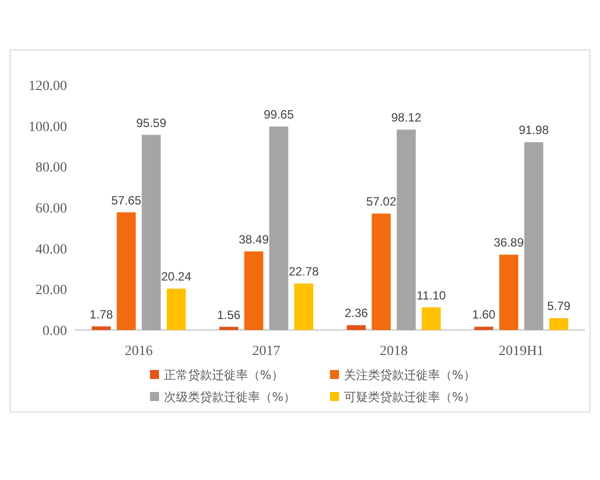 The image size is (600, 480). What do you see at coordinates (304, 271) in the screenshot?
I see `data-label: 22.78` at bounding box center [304, 271].